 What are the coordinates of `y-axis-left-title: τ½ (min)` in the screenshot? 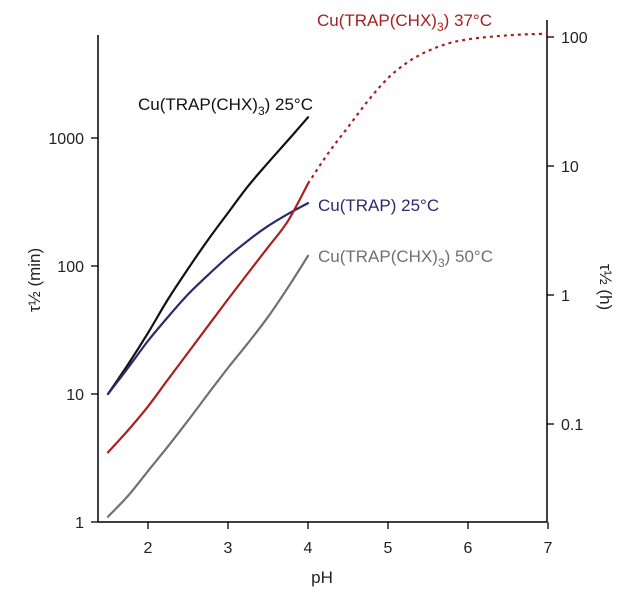 It's located at (34, 280).